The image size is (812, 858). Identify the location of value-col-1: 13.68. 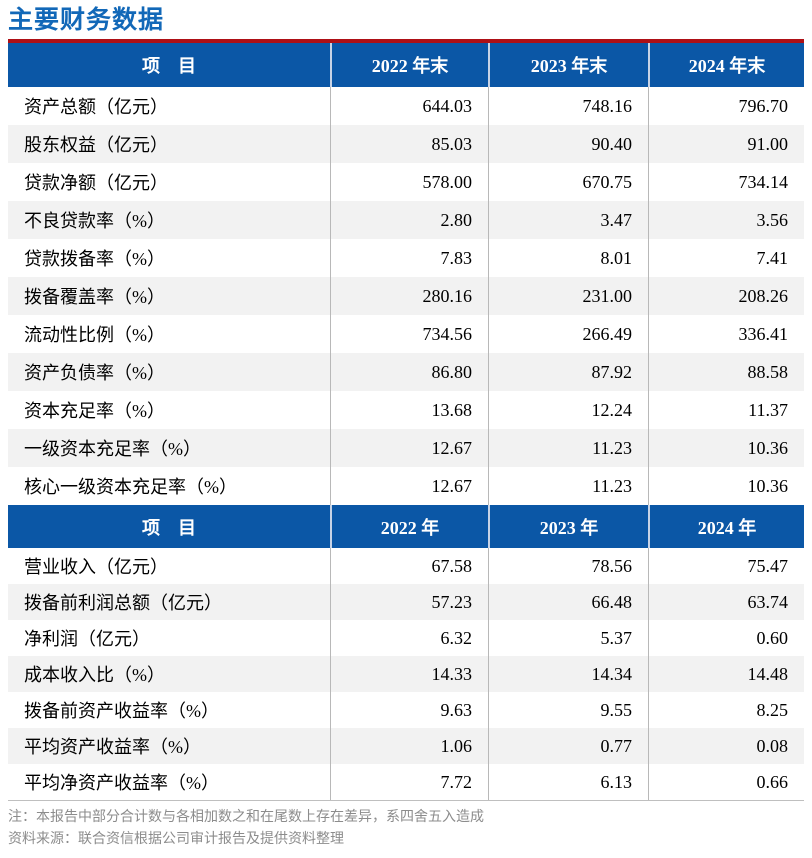
(409, 410).